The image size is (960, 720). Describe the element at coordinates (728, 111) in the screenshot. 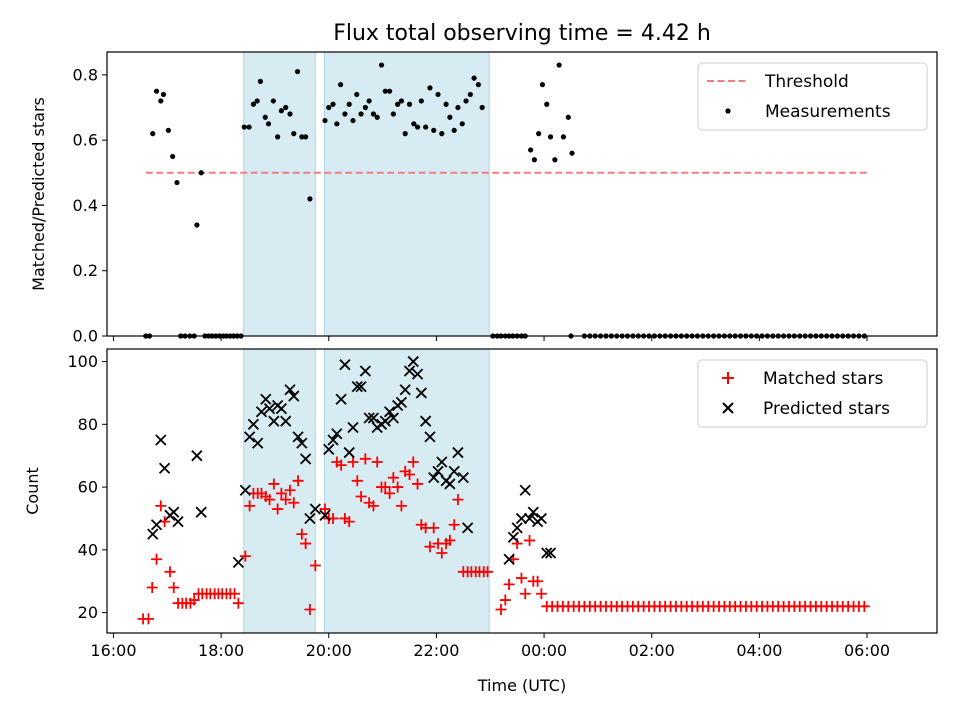

I see `legend-measurements-swatch` at that location.